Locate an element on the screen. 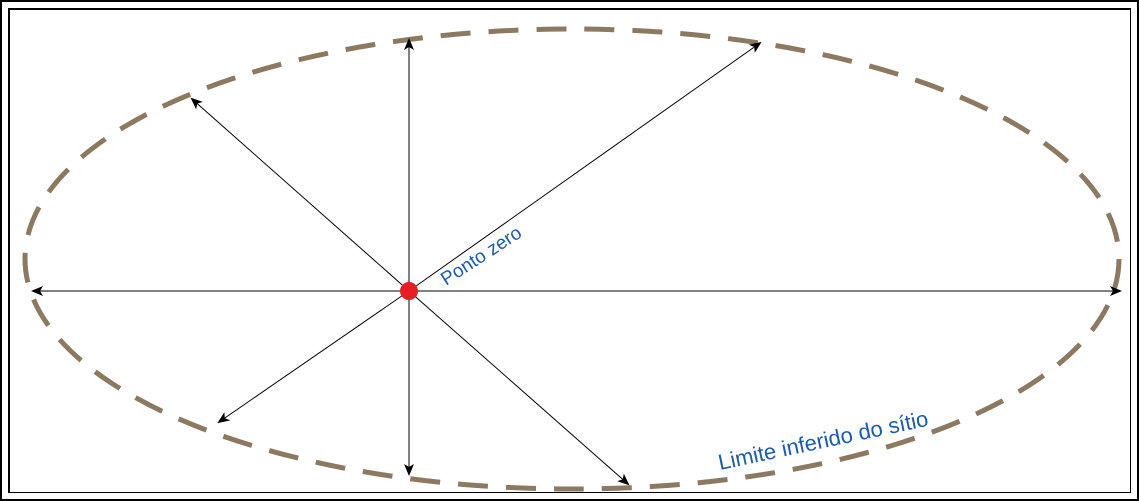 This screenshot has width=1139, height=501. arrow-down-right is located at coordinates (519, 388).